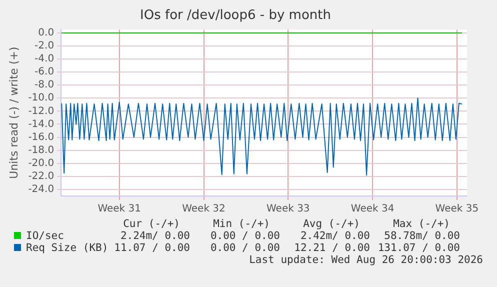 This screenshot has height=287, width=497. What do you see at coordinates (155, 236) in the screenshot?
I see `text: 2.24m/ 0.00` at bounding box center [155, 236].